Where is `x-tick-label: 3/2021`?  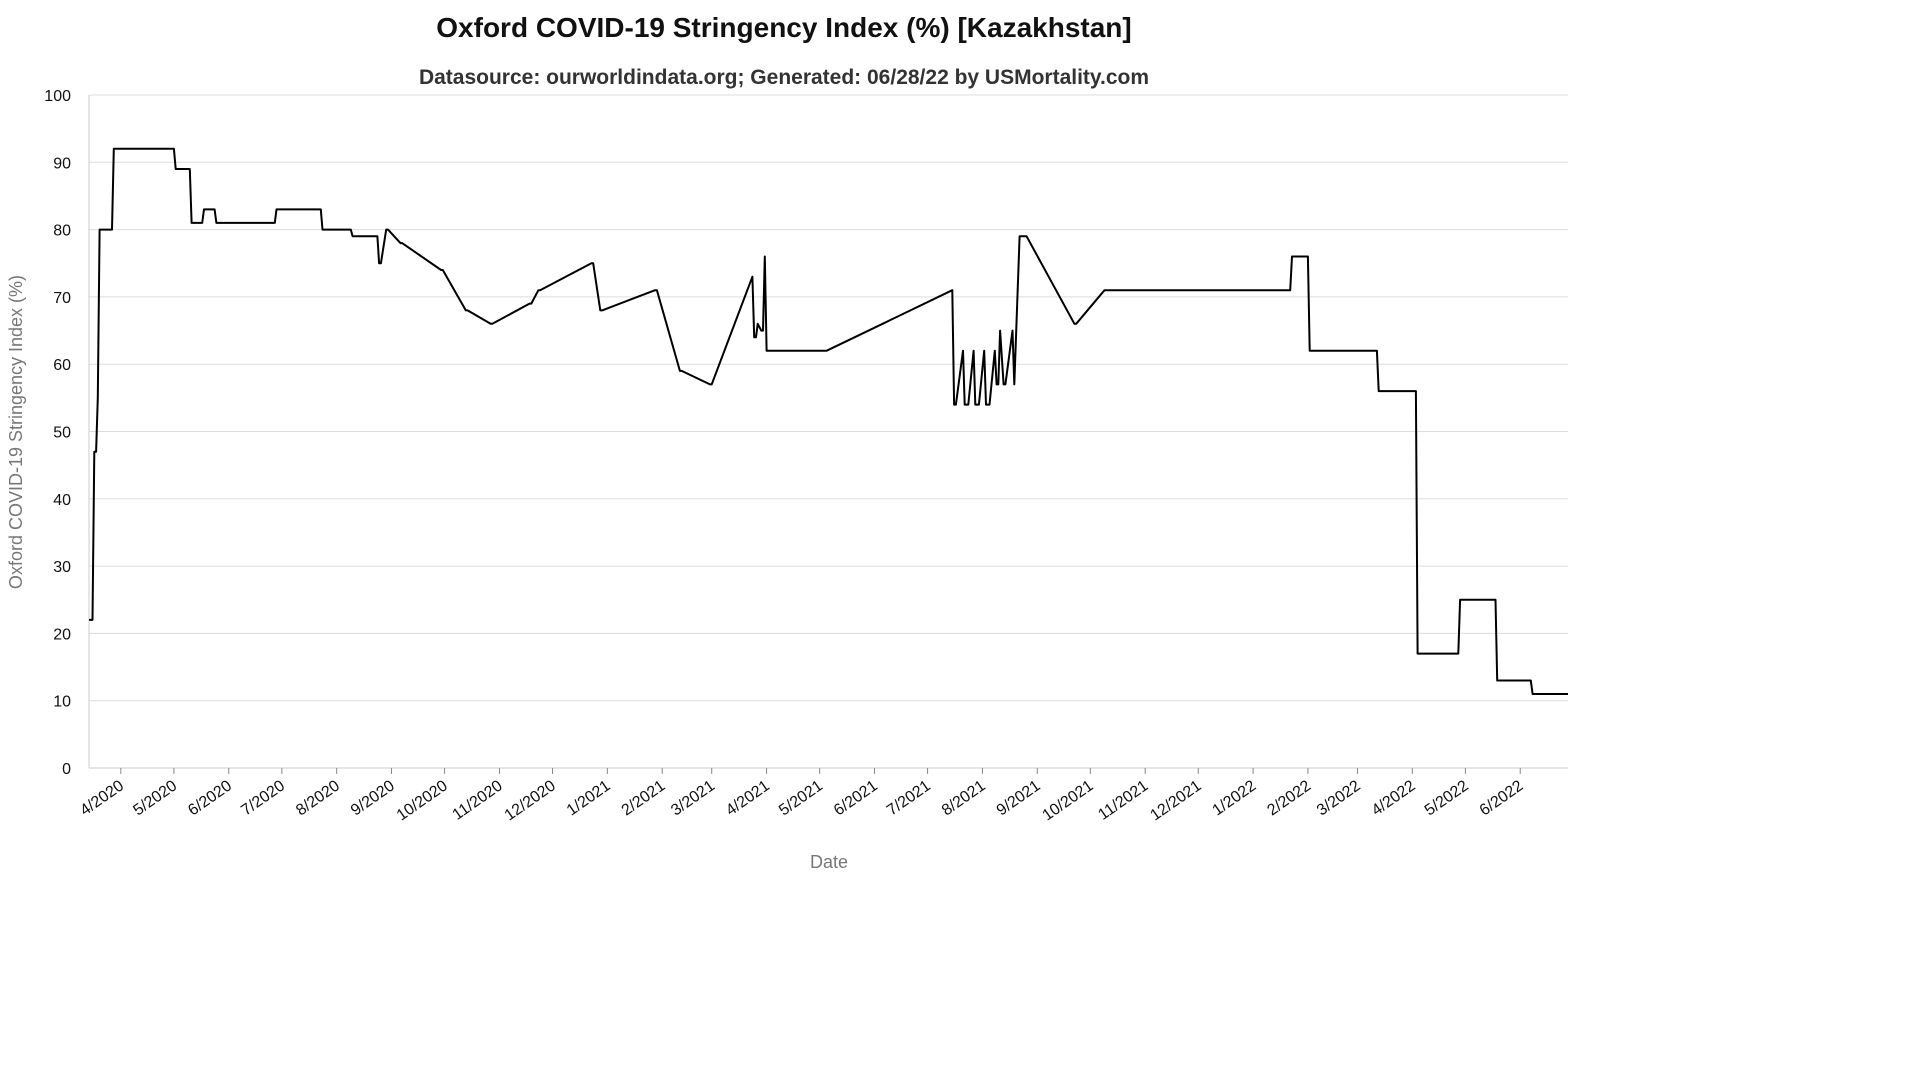 x-tick-label: 3/2021 is located at coordinates (693, 798).